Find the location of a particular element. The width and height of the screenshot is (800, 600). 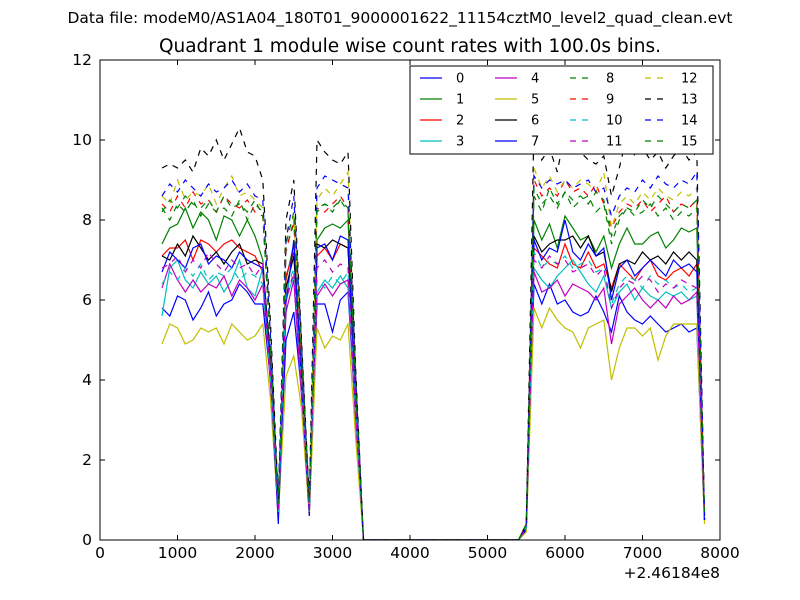

y-tick-label: 8 is located at coordinates (87, 220).